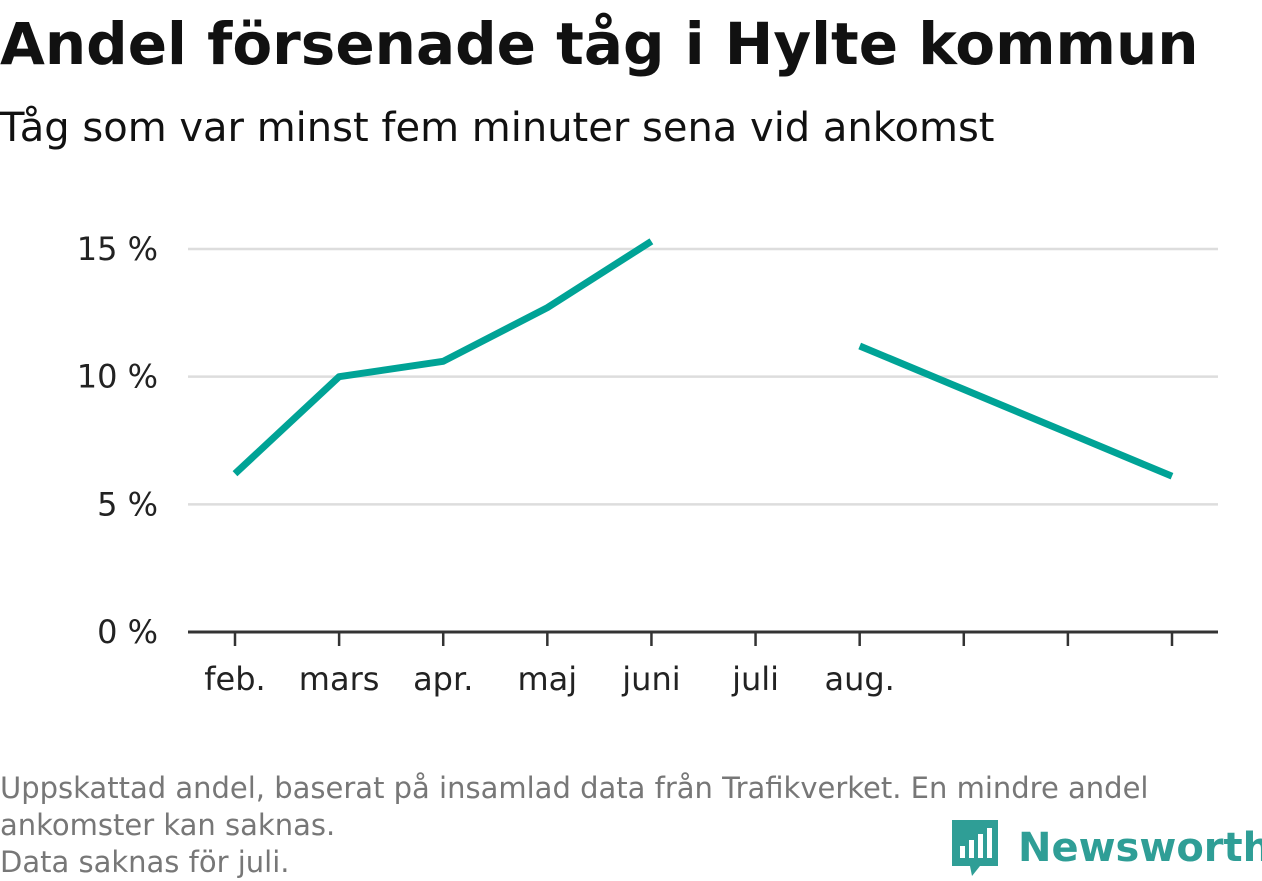 The image size is (1262, 881). I want to click on x-tick-label: mars, so click(339, 679).